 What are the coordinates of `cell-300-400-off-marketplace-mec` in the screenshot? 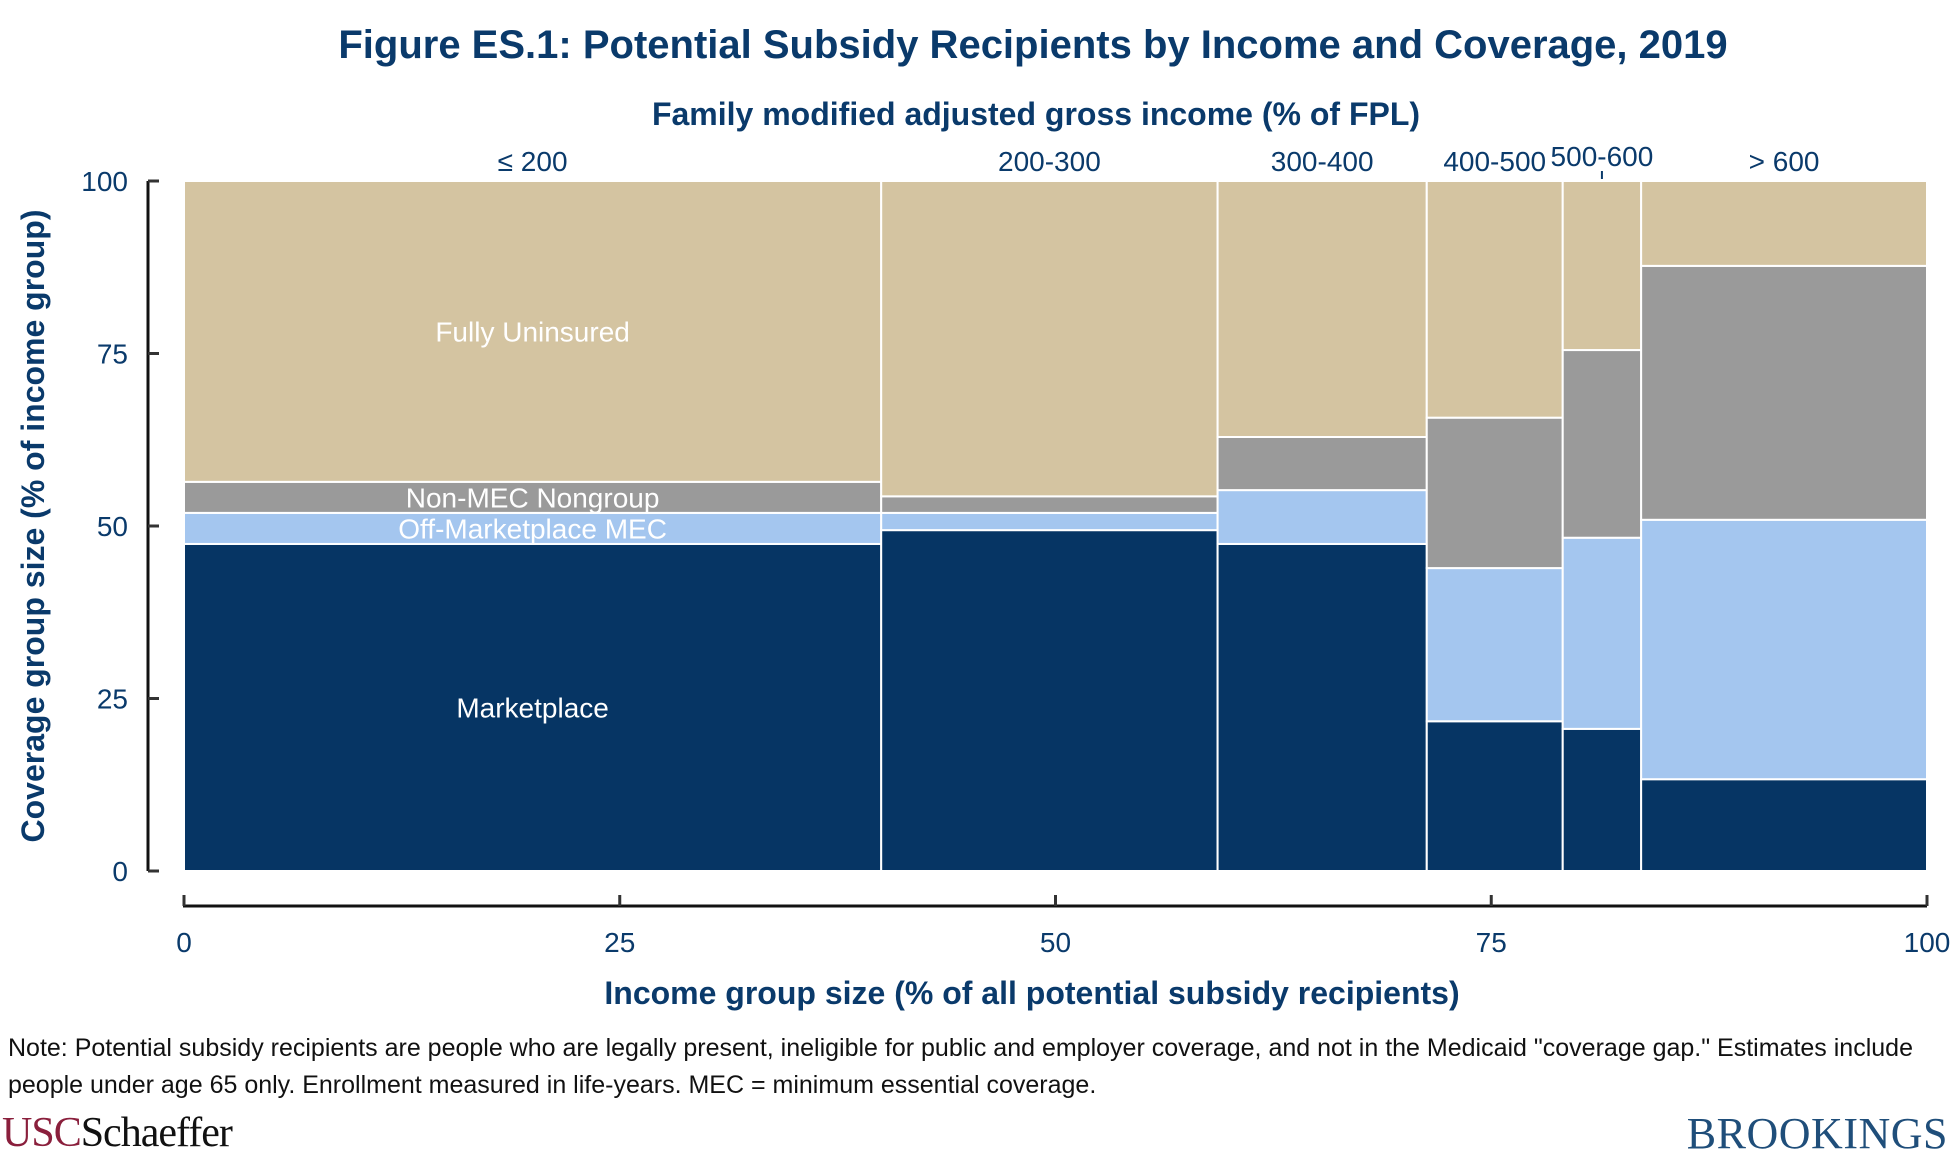 It's located at (1322, 517).